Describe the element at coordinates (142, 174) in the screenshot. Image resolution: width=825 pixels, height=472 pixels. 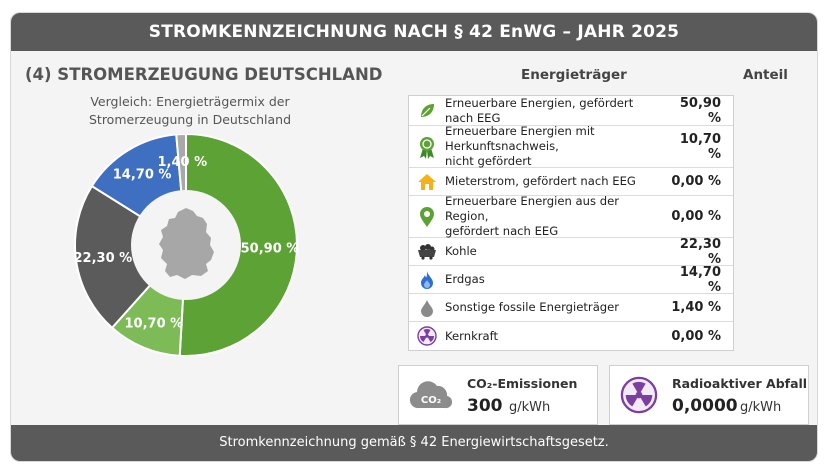
I see `pie-slice-label: 14,70 %` at that location.